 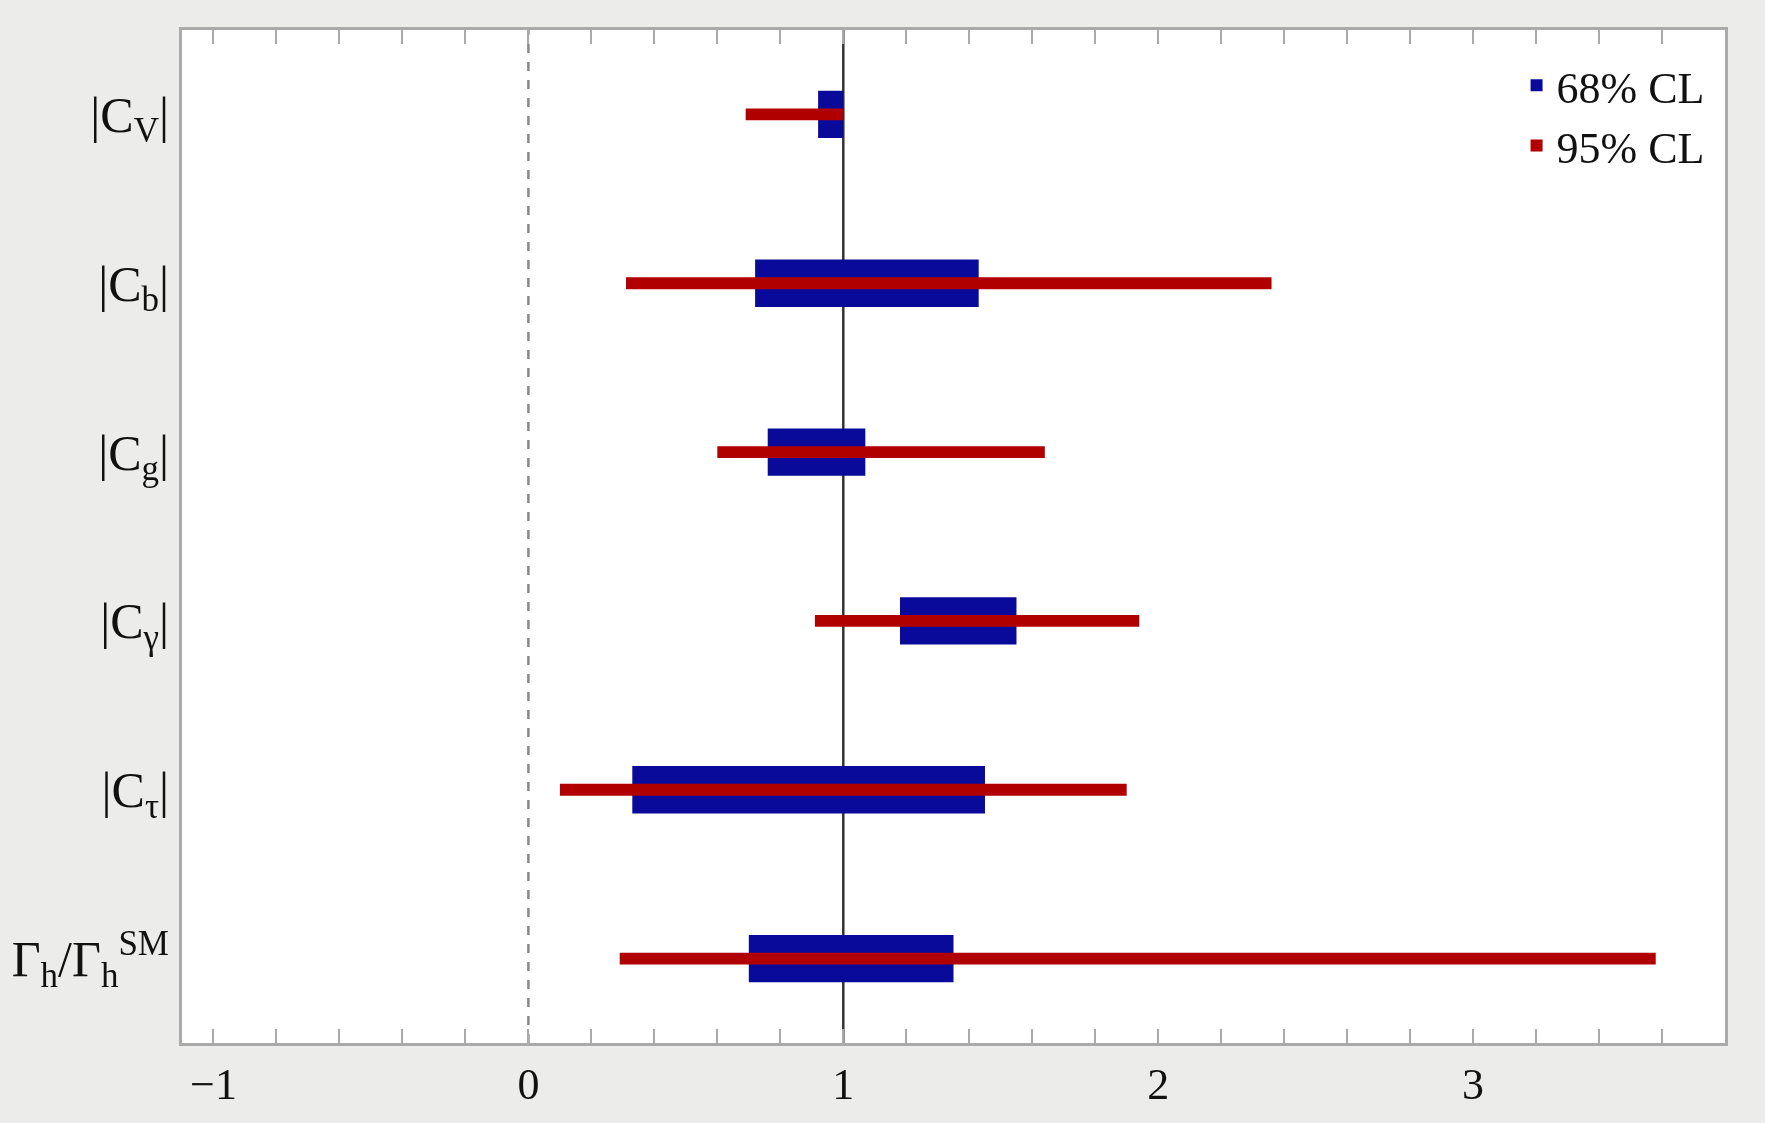 I want to click on y-tick-label: |C$_{τ}$|, so click(x=135, y=794).